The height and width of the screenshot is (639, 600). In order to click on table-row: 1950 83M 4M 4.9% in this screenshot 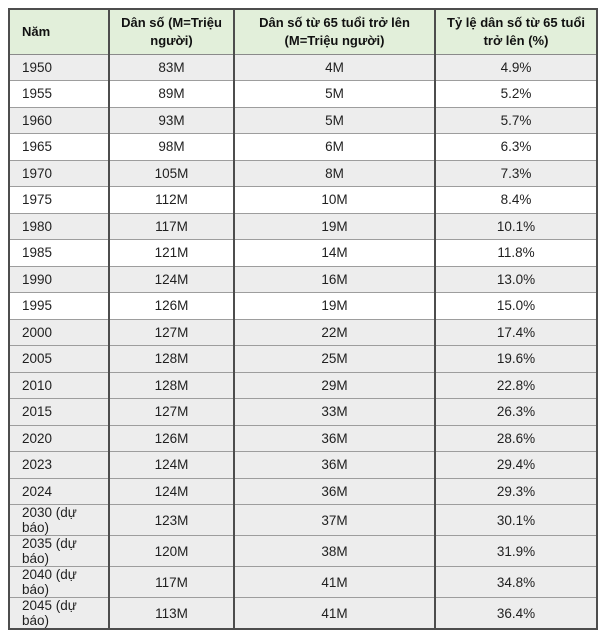, I will do `click(303, 67)`.